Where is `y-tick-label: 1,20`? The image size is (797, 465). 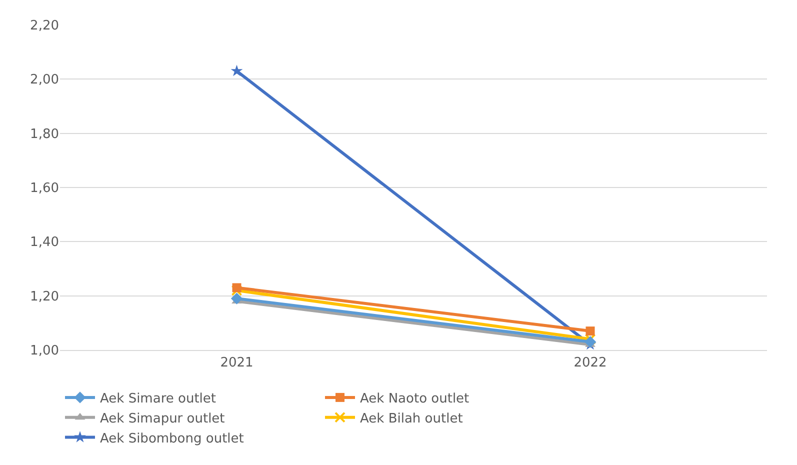
y-tick-label: 1,20 is located at coordinates (44, 296).